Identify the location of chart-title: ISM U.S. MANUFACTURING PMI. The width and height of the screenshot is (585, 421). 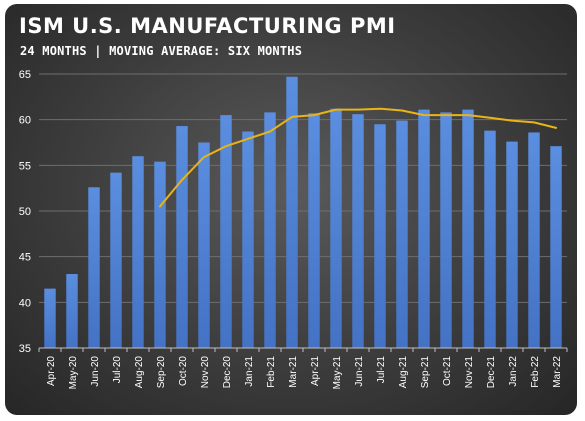
(207, 26).